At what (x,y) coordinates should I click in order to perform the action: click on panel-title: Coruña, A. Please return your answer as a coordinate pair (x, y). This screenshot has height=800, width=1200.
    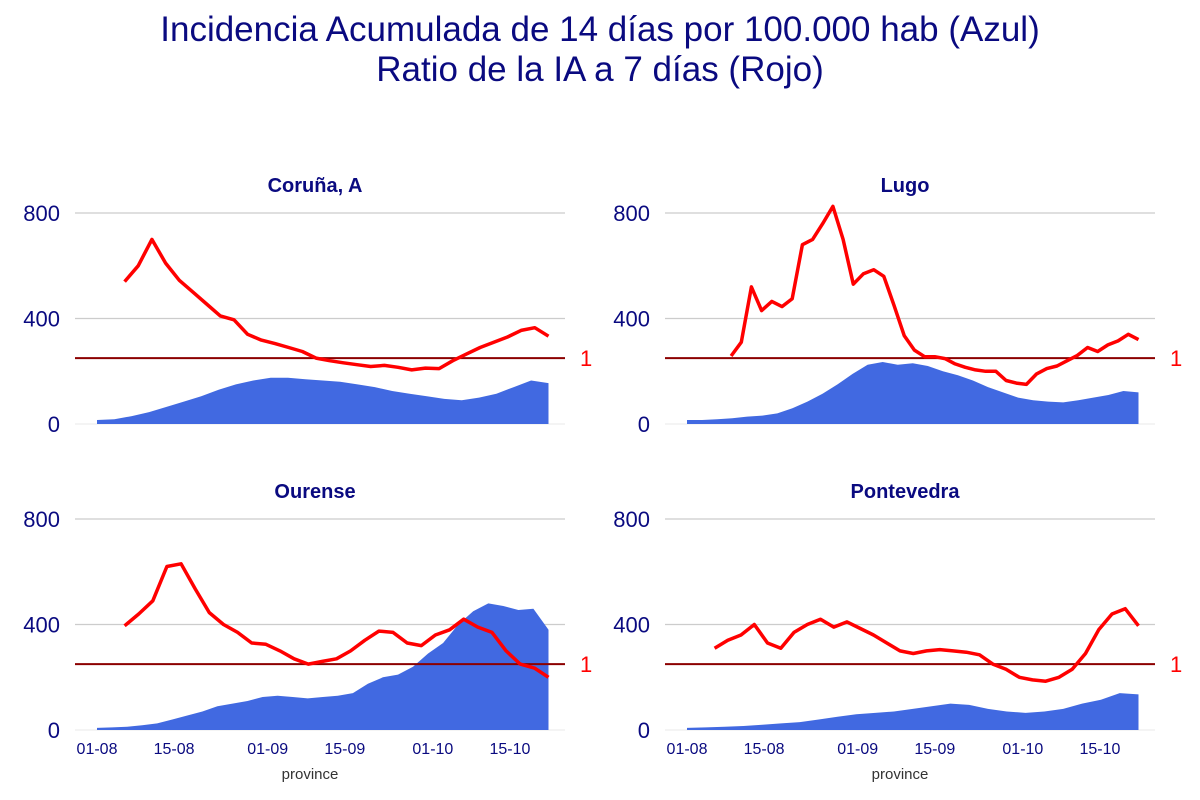
    Looking at the image, I should click on (315, 186).